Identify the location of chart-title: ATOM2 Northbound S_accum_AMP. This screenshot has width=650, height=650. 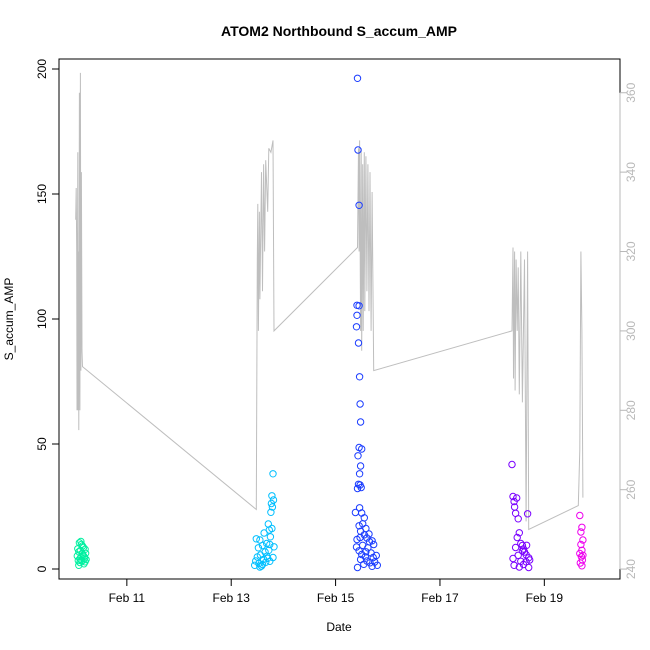
(339, 31).